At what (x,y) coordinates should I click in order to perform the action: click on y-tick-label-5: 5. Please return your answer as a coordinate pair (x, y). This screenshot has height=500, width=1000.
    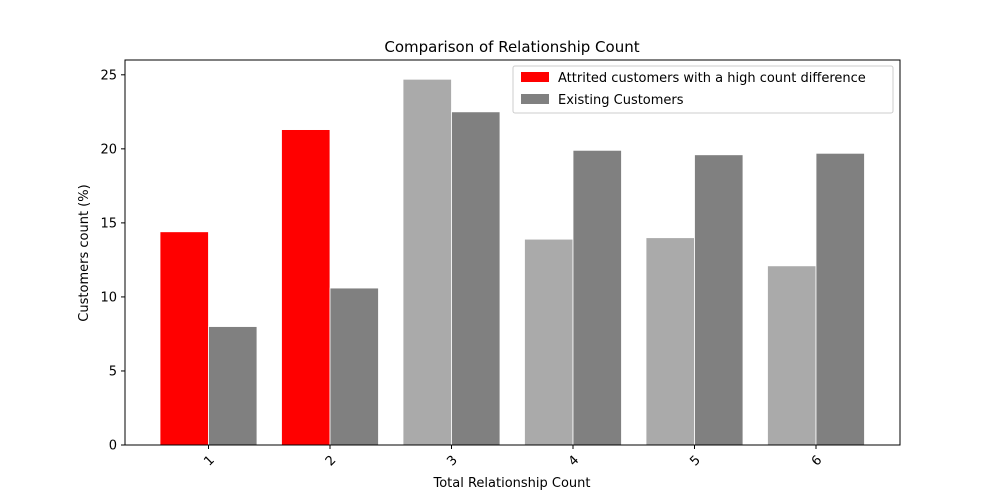
    Looking at the image, I should click on (113, 371).